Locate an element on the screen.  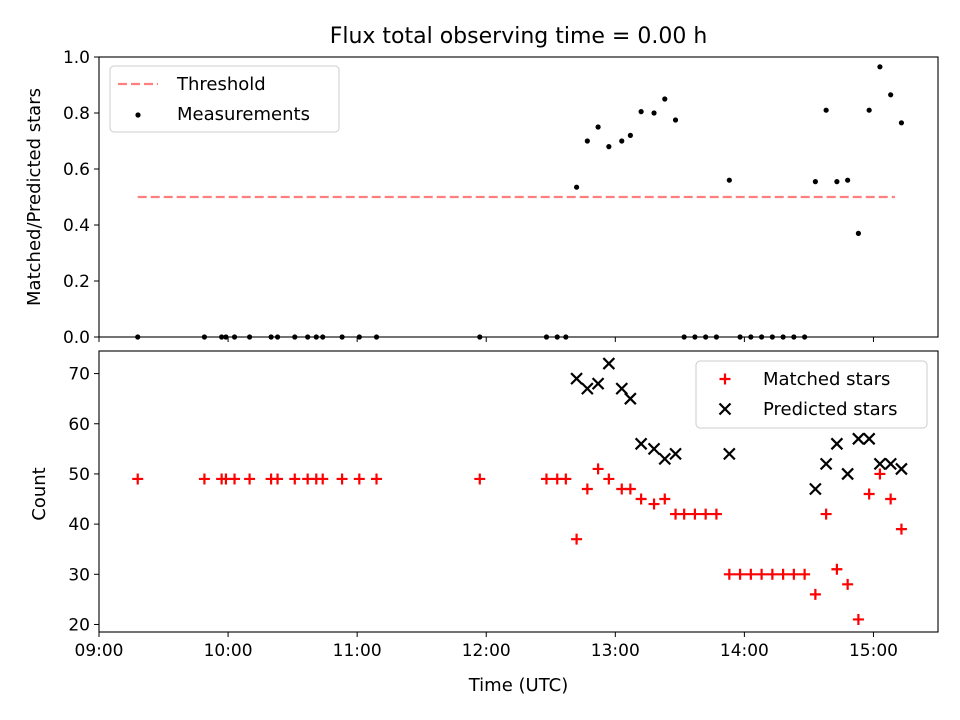
bottom-y-tick-label: 40 is located at coordinates (79, 525).